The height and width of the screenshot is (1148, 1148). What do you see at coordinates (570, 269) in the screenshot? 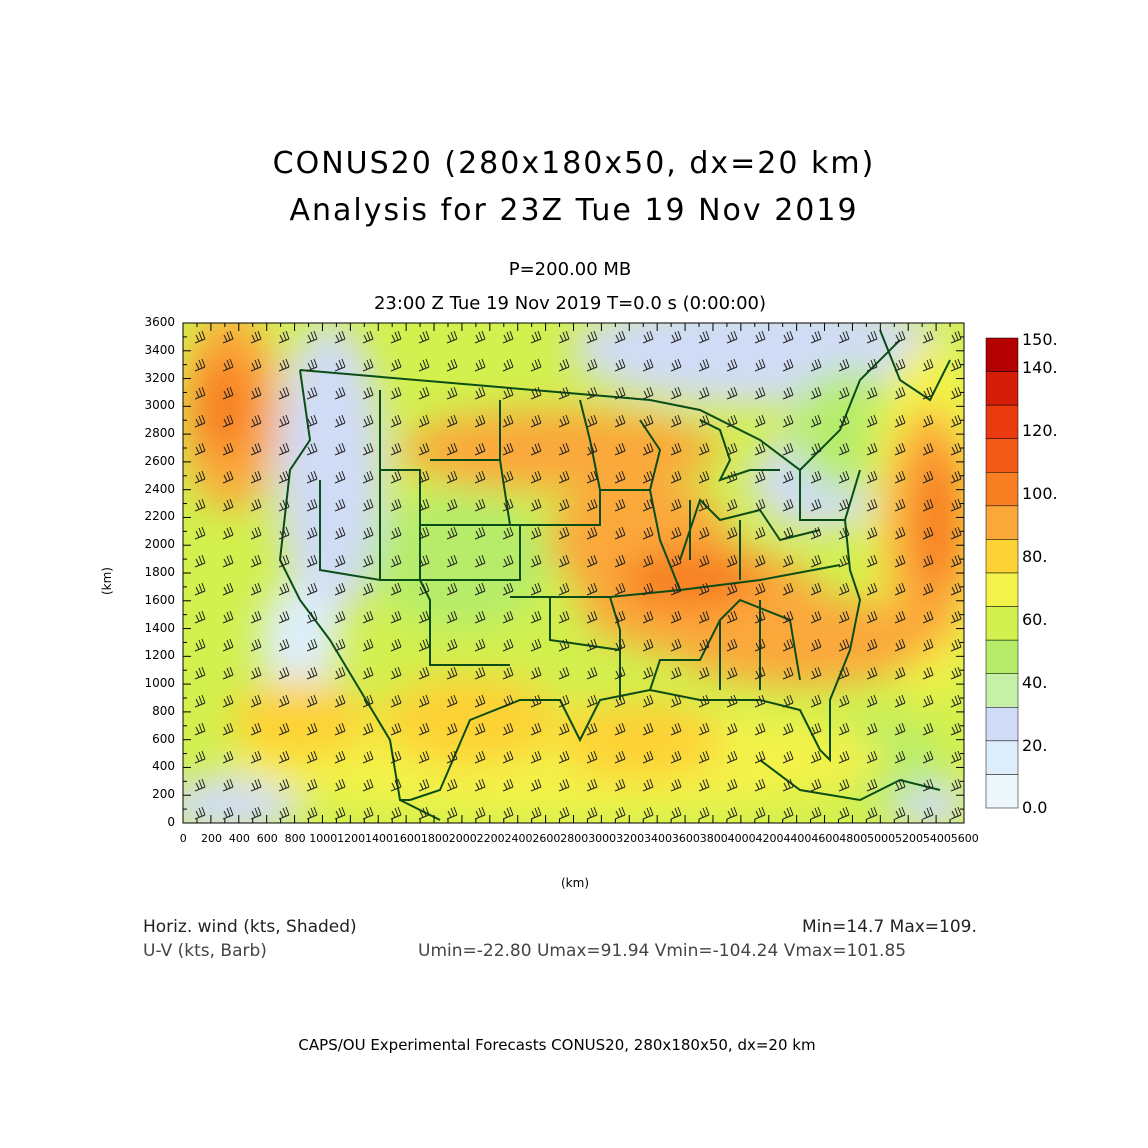
I see `pressure-level-label: P=200.00 MB` at bounding box center [570, 269].